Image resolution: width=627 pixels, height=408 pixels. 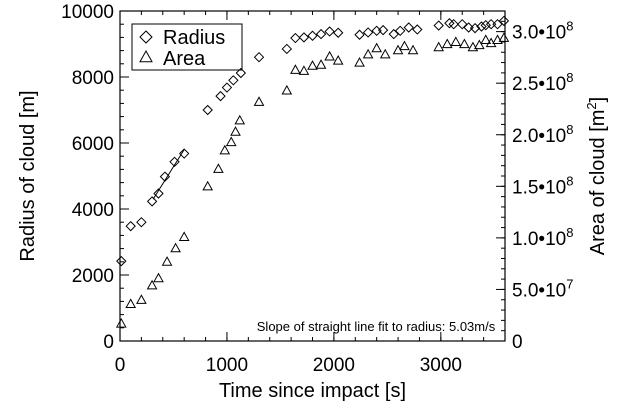 I want to click on y2-tick-label: 0, so click(x=517, y=342).